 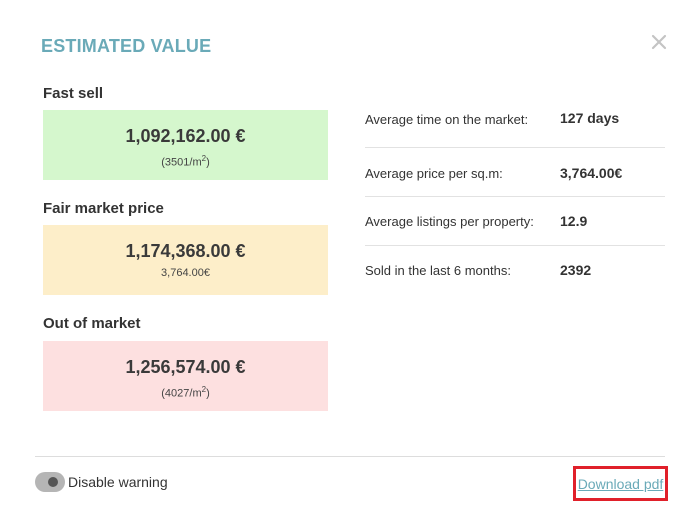 What do you see at coordinates (53, 482) in the screenshot?
I see `toggle-knob` at bounding box center [53, 482].